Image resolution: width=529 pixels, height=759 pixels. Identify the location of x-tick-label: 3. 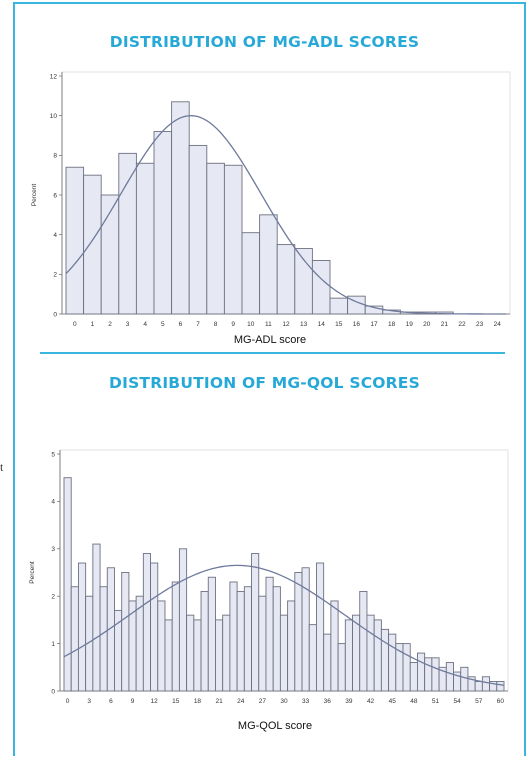
(89, 701).